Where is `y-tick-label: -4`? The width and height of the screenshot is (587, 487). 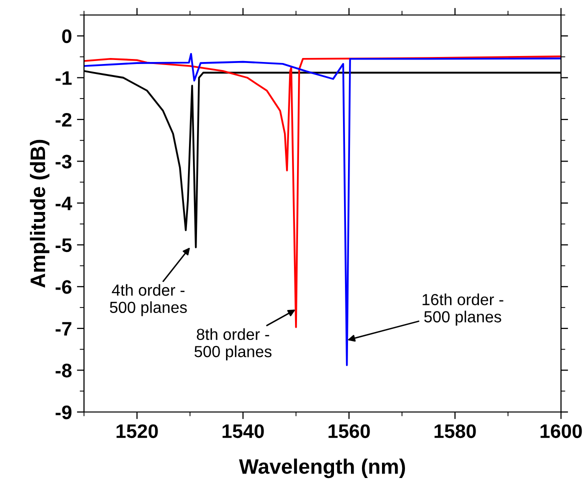 y-tick-label: -4 is located at coordinates (64, 203).